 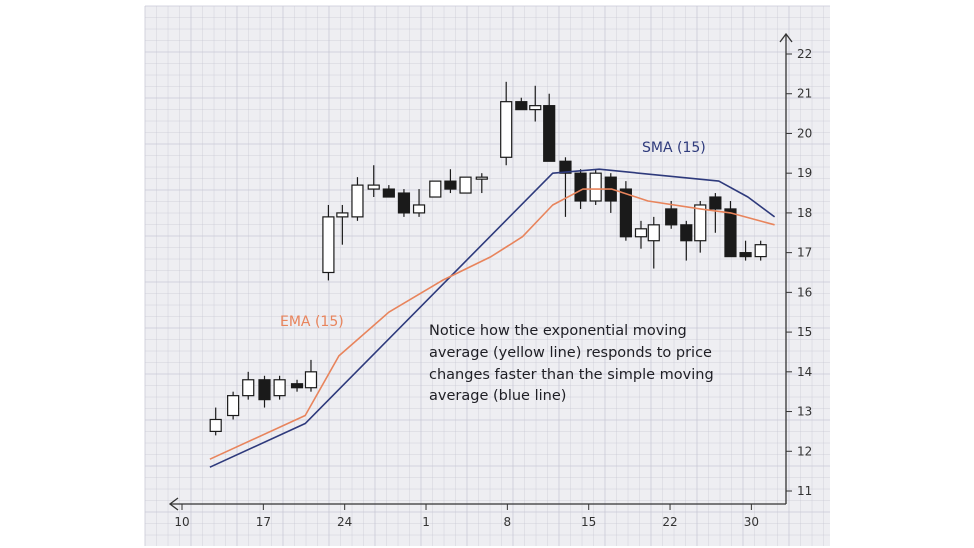 I want to click on y-tick-label: 16, so click(x=804, y=292).